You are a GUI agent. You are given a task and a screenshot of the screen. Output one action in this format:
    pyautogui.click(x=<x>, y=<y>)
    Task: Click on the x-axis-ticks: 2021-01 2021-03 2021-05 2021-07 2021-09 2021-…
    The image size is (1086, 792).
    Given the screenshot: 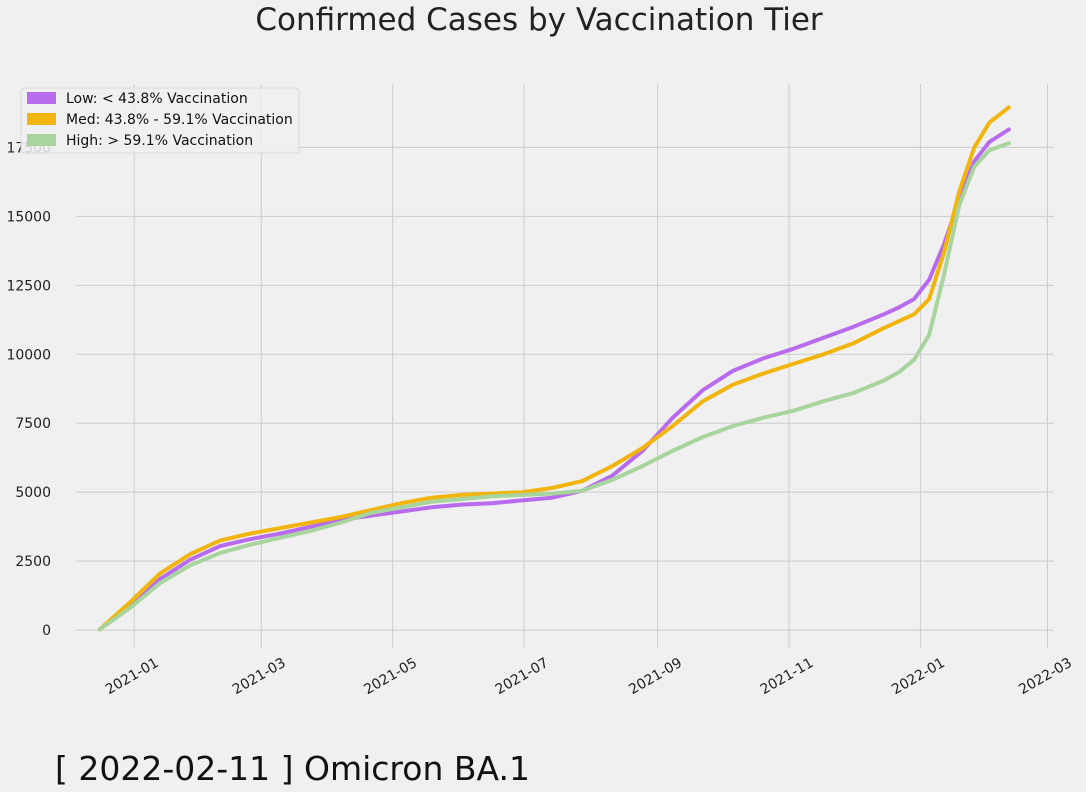 What is the action you would take?
    pyautogui.click(x=589, y=676)
    